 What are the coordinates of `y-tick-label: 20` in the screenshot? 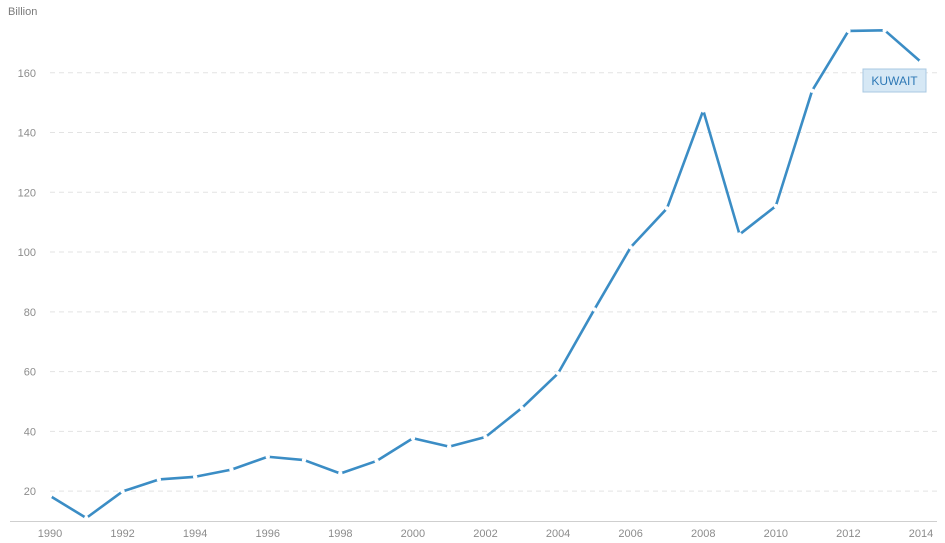 It's located at (30, 492).